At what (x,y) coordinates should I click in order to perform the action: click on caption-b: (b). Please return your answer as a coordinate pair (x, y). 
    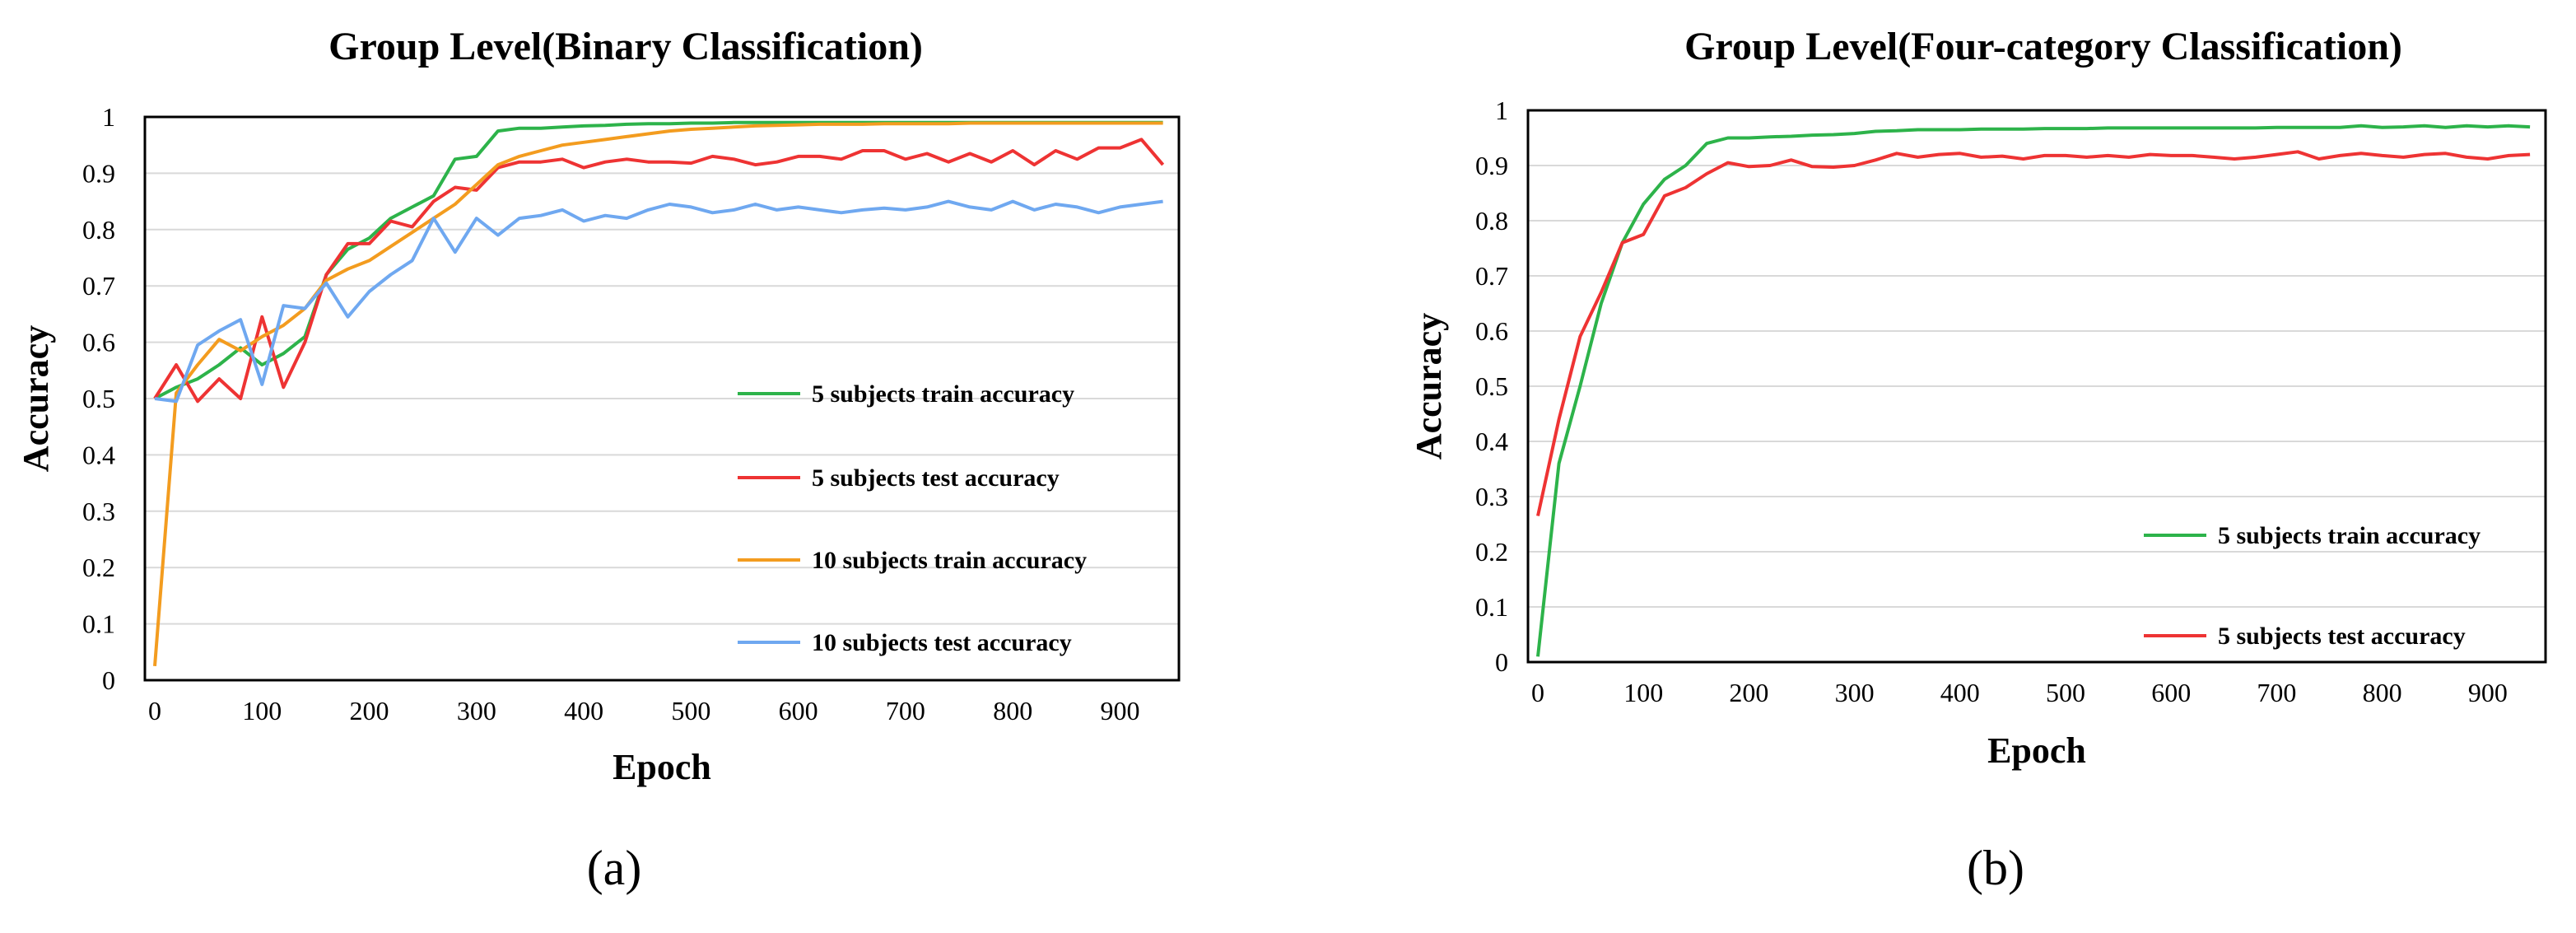
    Looking at the image, I should click on (1995, 868).